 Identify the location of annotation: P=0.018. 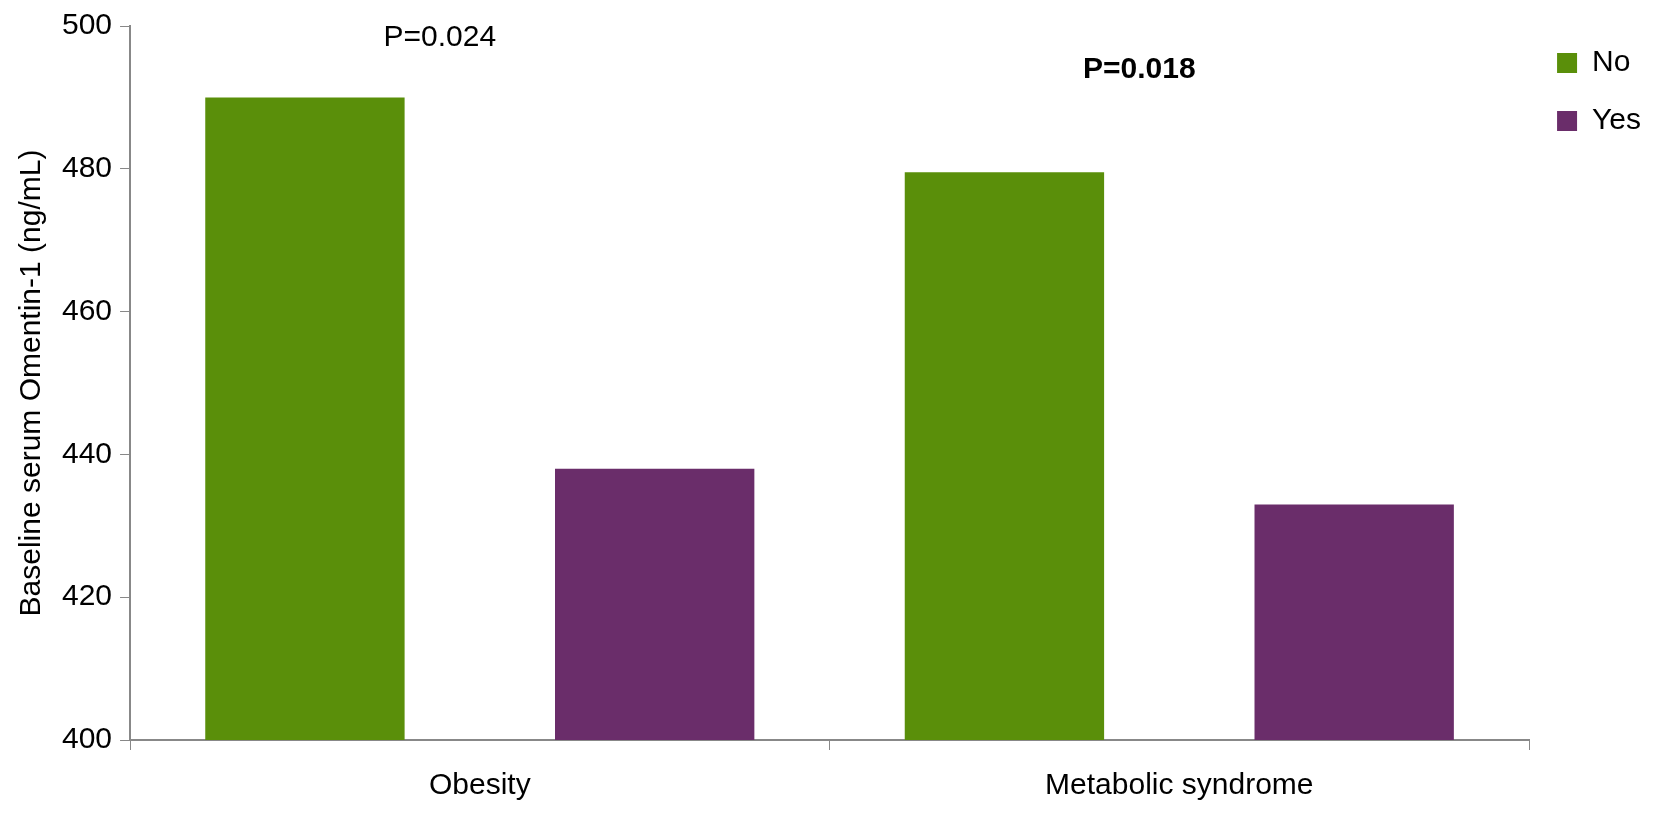
(1139, 68).